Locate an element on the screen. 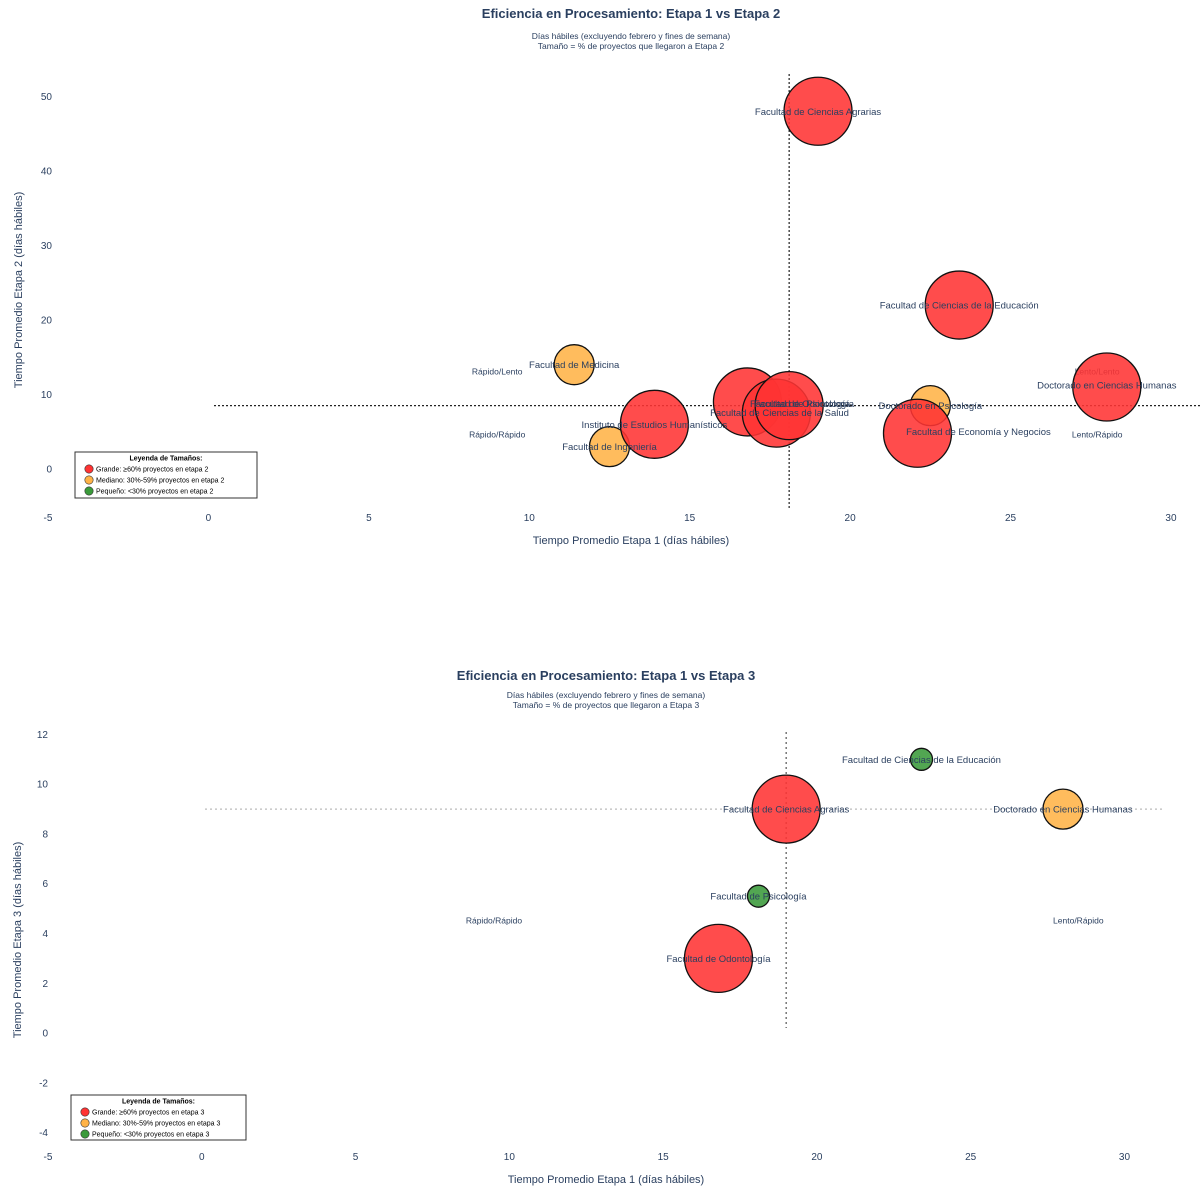  bubble-label: Doctorado en Ciencias Humanas is located at coordinates (1063, 810).